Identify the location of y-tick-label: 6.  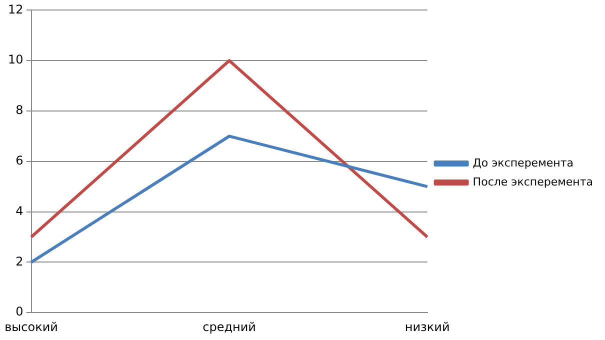
(20, 161).